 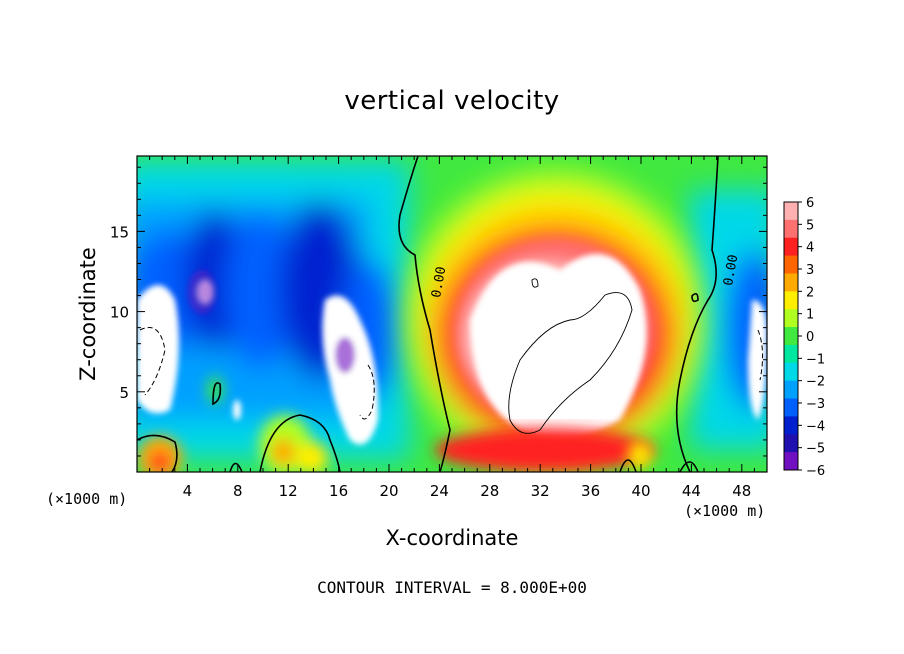 What do you see at coordinates (760, 355) in the screenshot?
I see `contour-neg-right` at bounding box center [760, 355].